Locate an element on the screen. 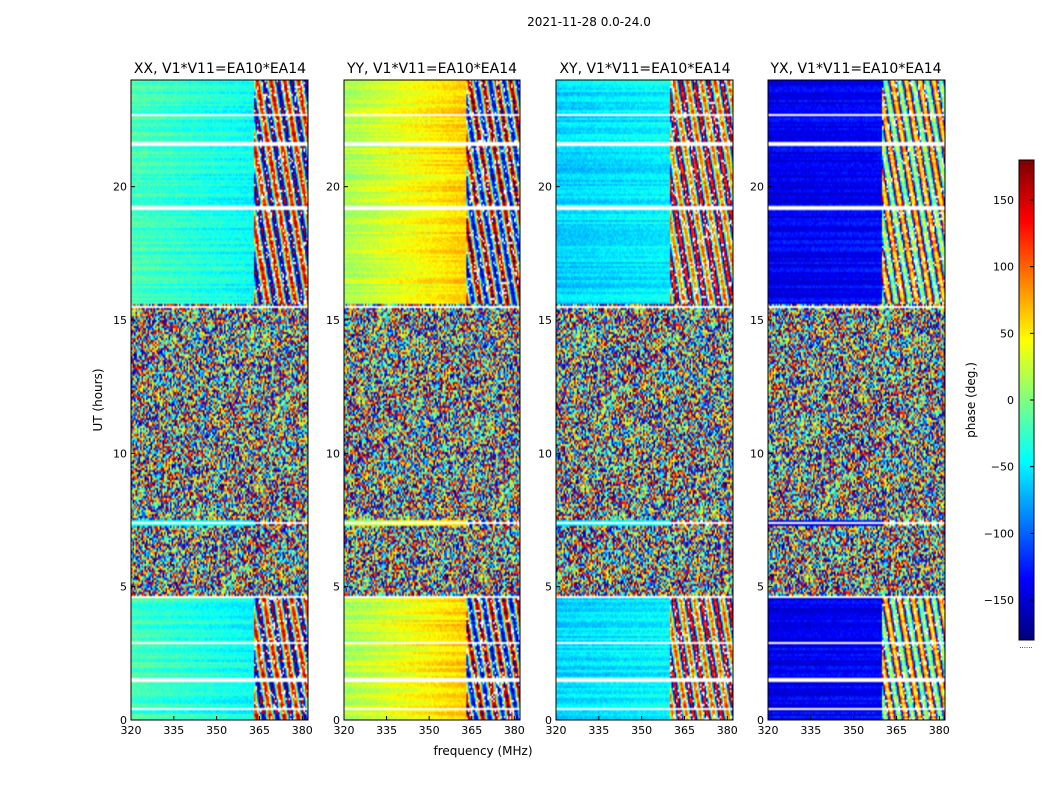 This screenshot has height=800, width=1050. panel-yy-title: YY, V1*V11=EA10*EA14 is located at coordinates (431, 69).